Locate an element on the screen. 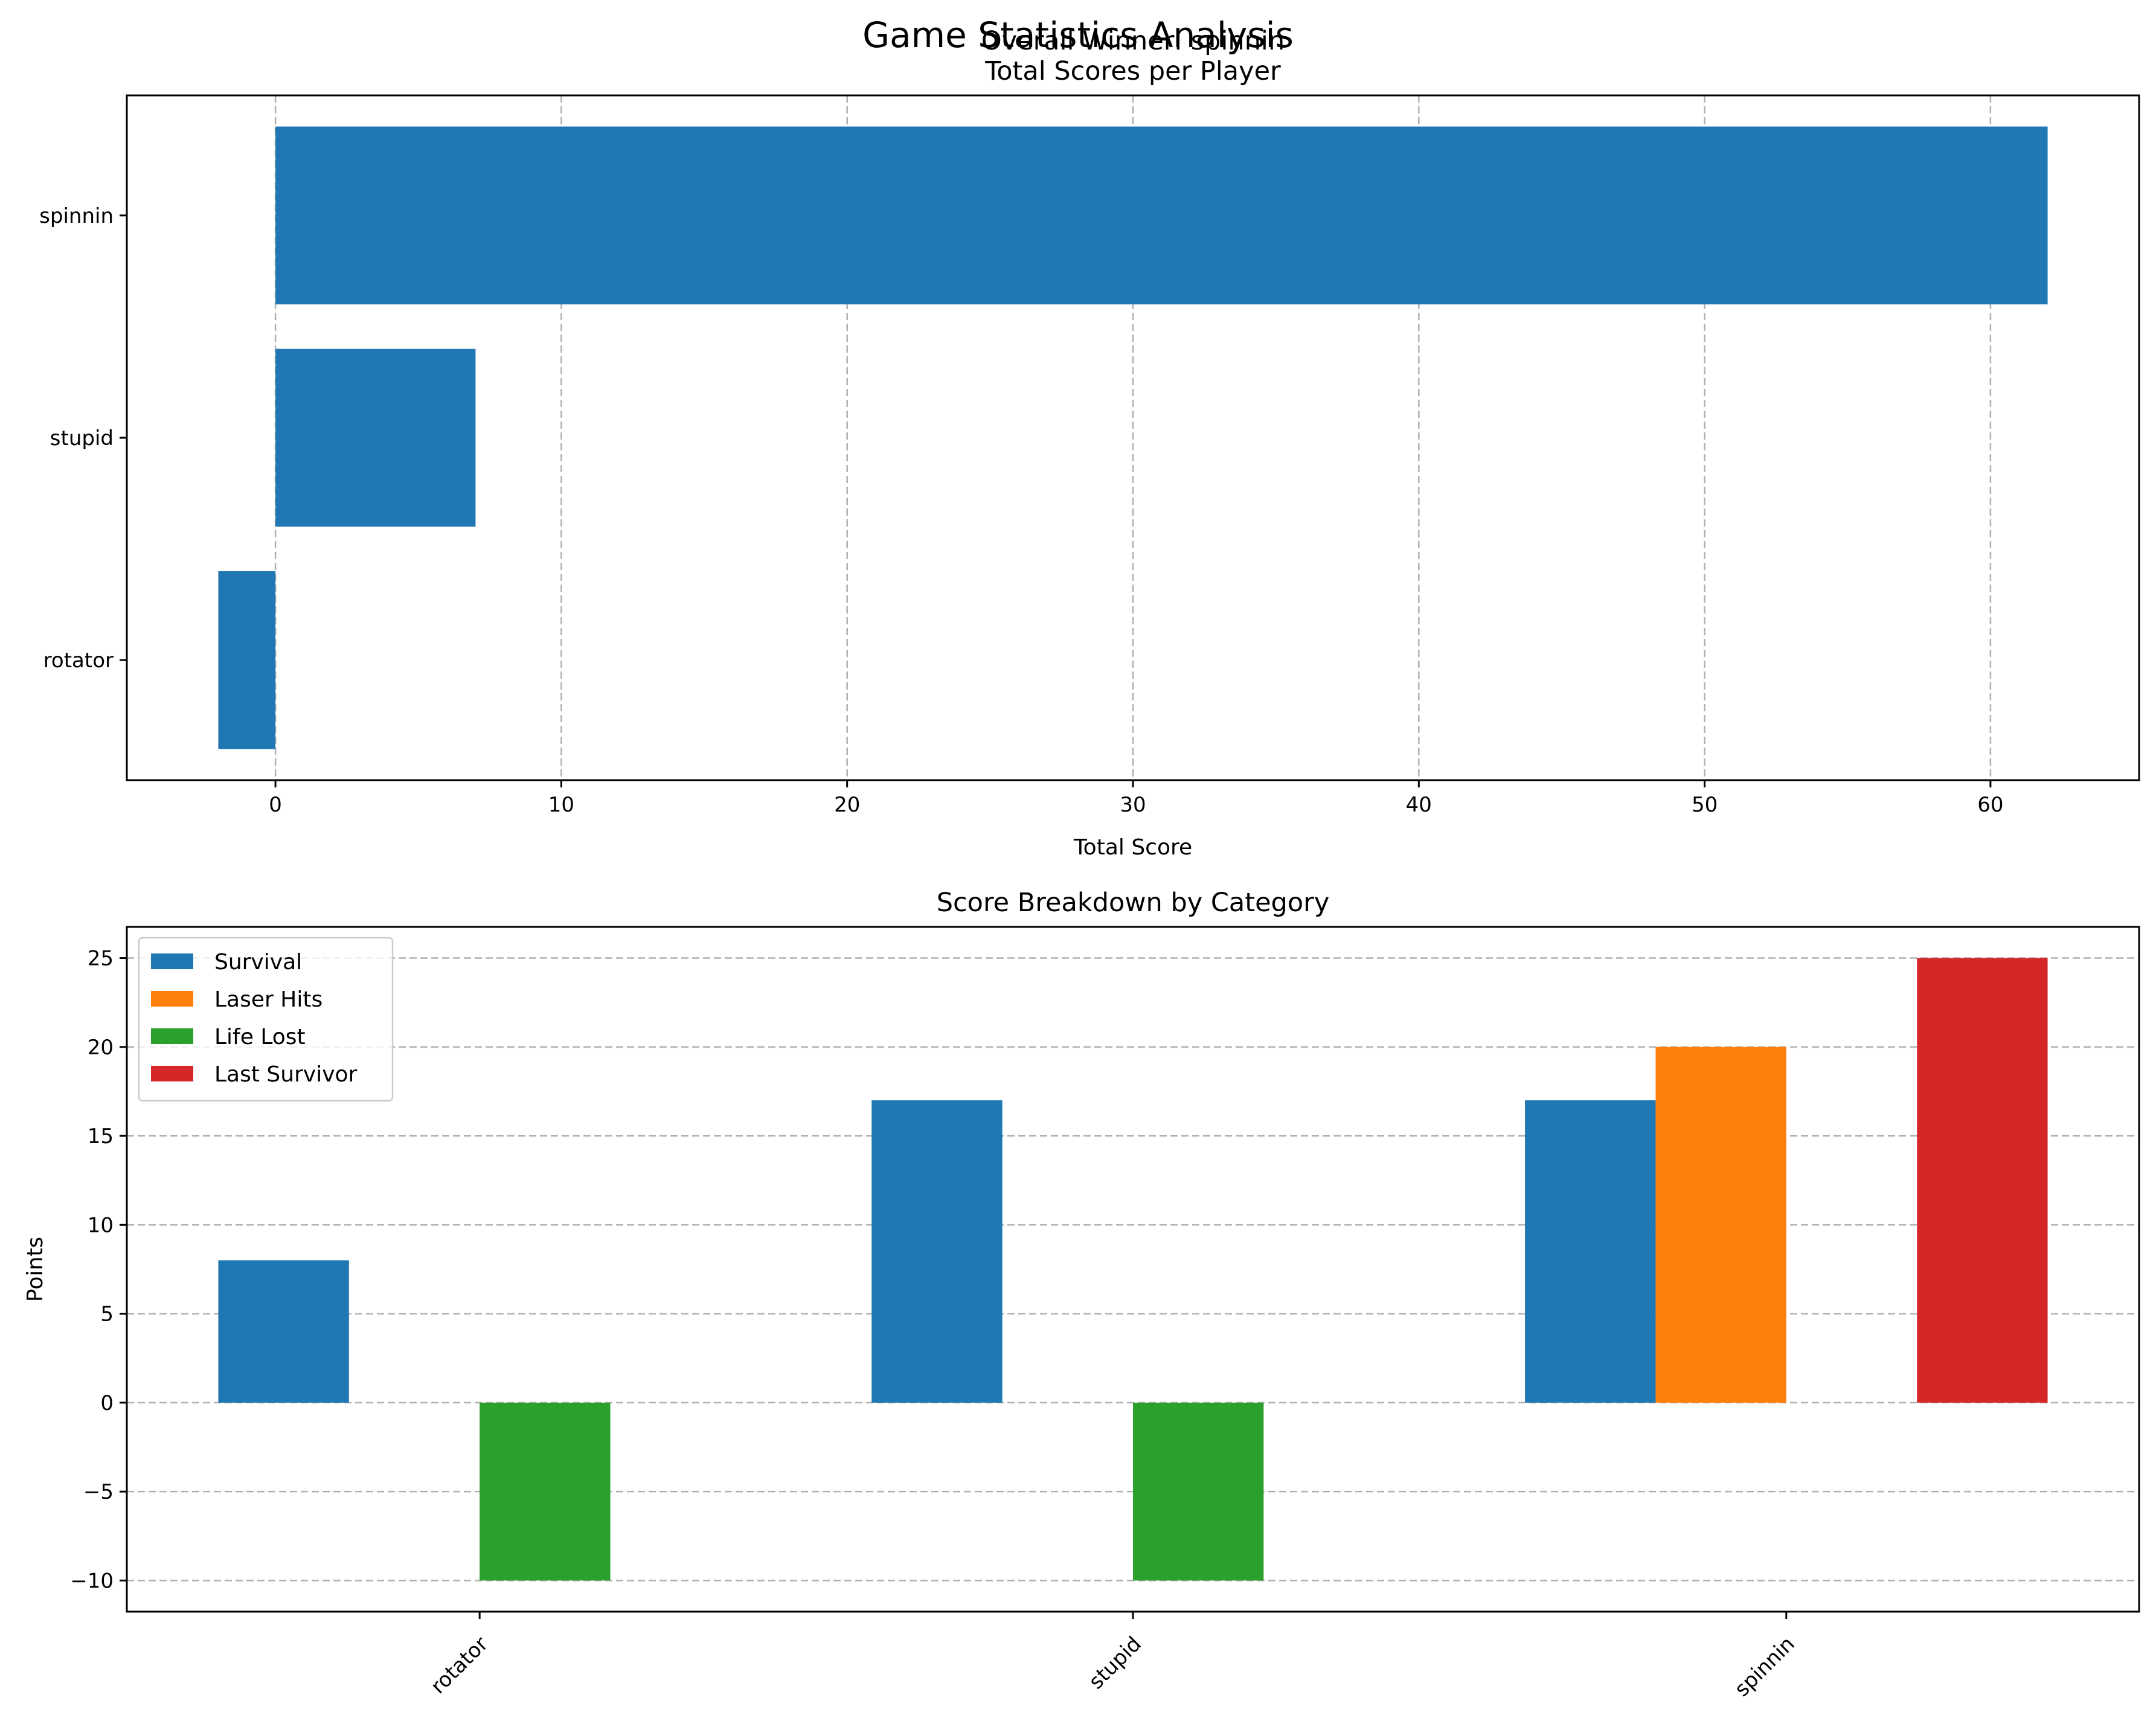 This screenshot has height=1730, width=2156. chart1-x-tick-label: 30 is located at coordinates (1133, 805).